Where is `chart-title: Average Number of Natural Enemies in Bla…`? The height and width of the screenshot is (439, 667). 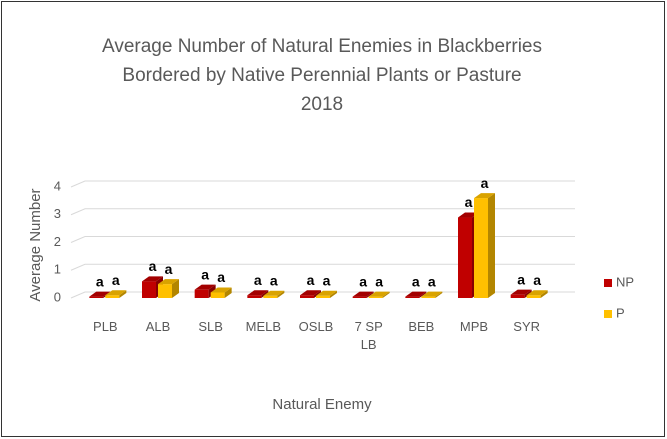 chart-title: Average Number of Natural Enemies in Bla… is located at coordinates (322, 46).